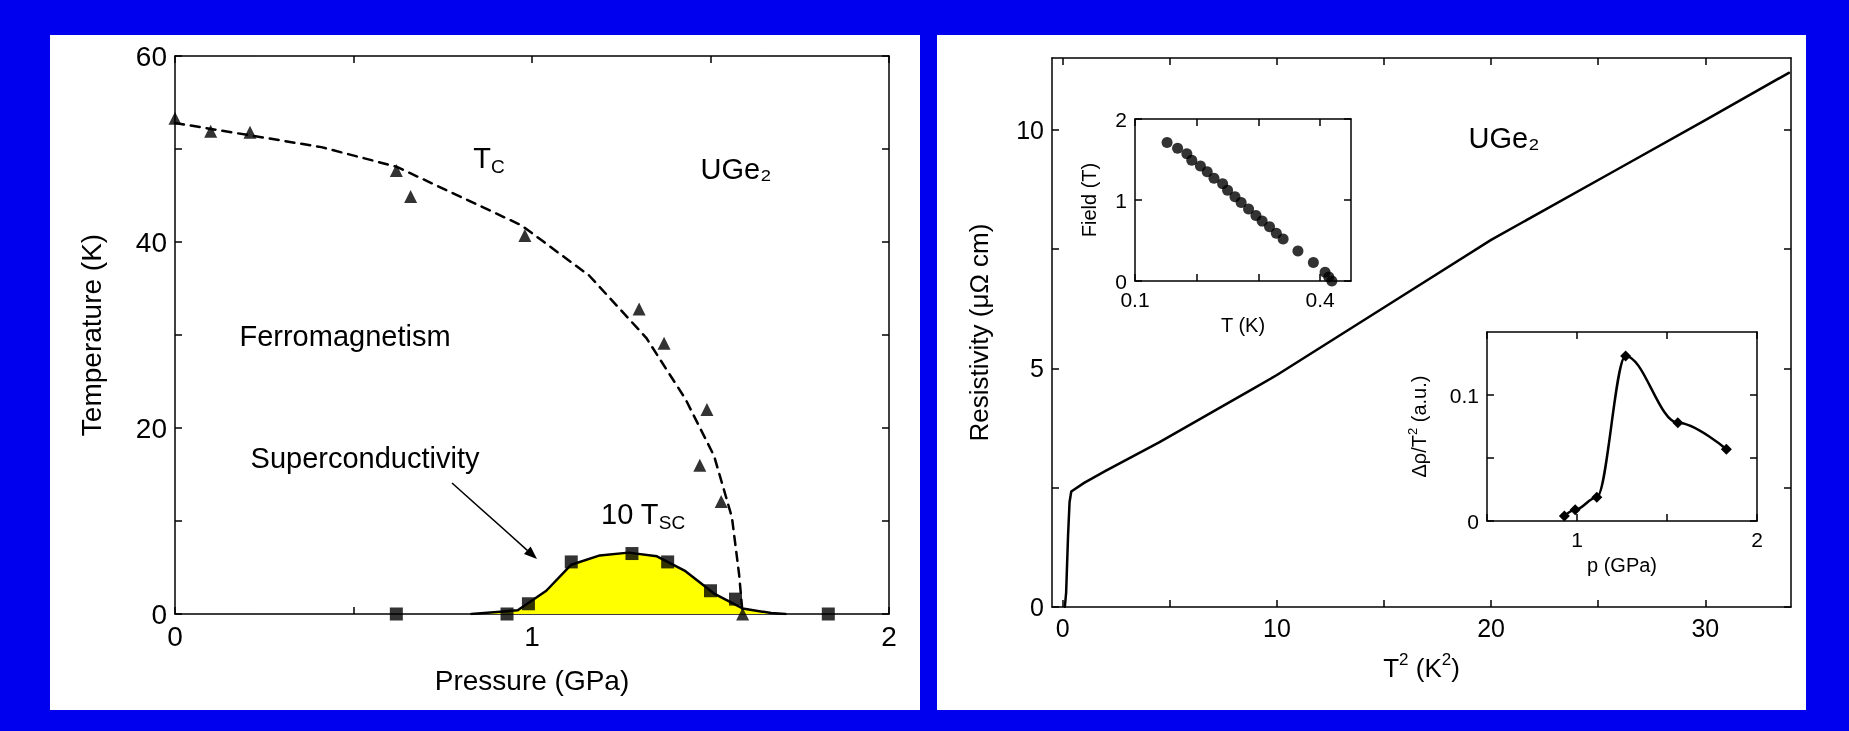 The height and width of the screenshot is (731, 1849). What do you see at coordinates (532, 680) in the screenshot?
I see `x-axis-title: Pressure (GPa)` at bounding box center [532, 680].